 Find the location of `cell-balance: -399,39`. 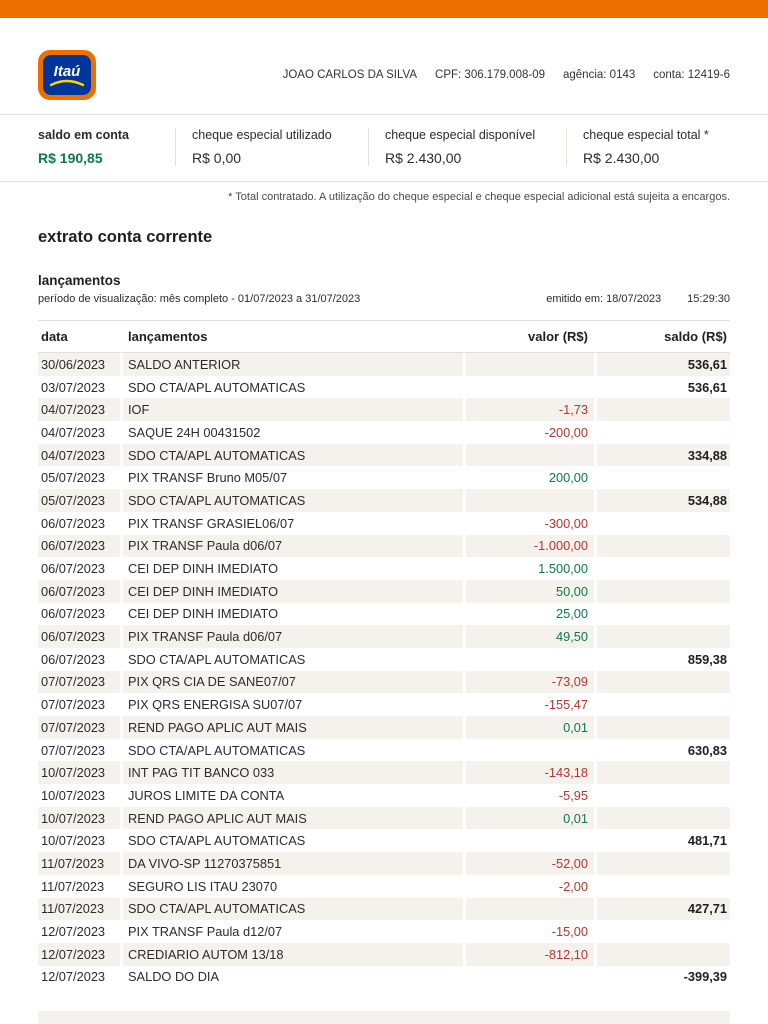

cell-balance: -399,39 is located at coordinates (705, 977).